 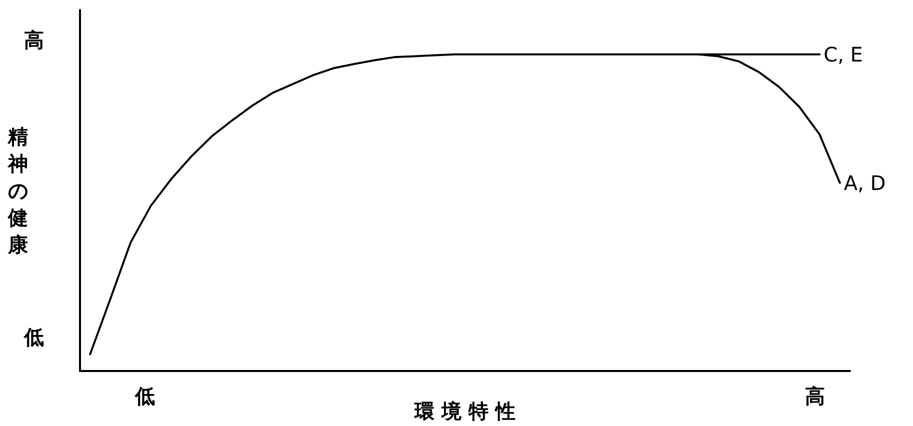 I want to click on series-label: A, D, so click(x=865, y=182).